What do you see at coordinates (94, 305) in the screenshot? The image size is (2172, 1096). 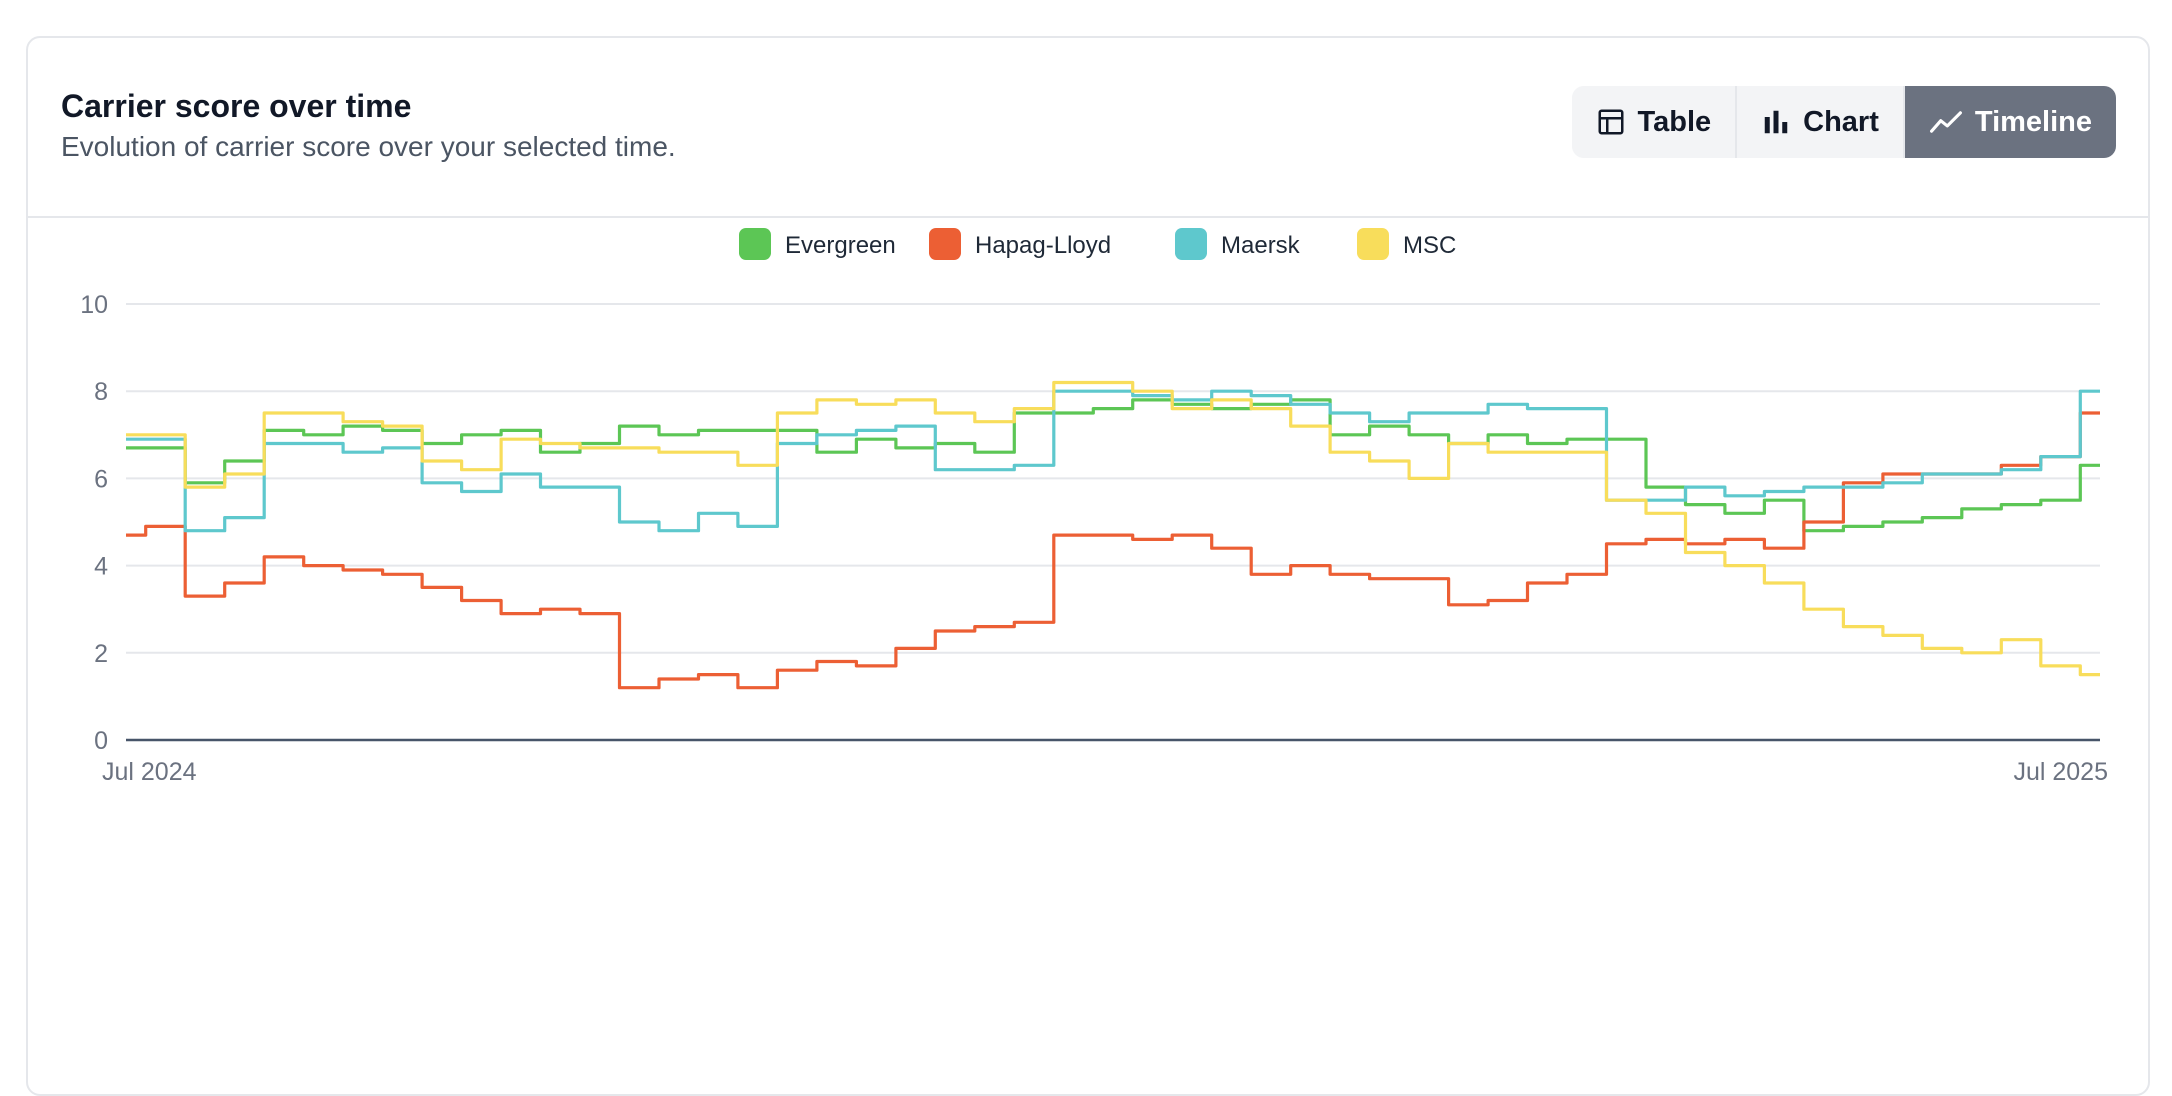 I see `y-tick-label: 10` at bounding box center [94, 305].